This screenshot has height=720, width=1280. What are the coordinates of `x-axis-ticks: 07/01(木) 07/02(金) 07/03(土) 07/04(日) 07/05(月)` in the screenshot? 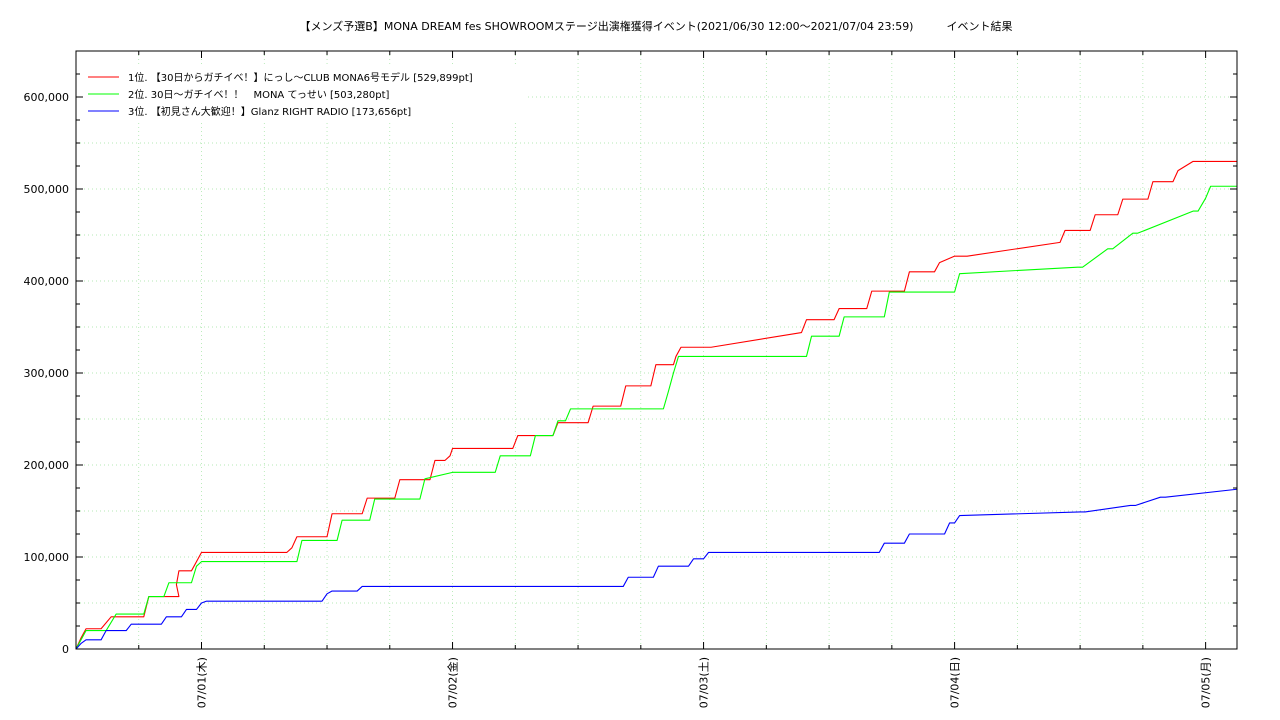 It's located at (704, 682).